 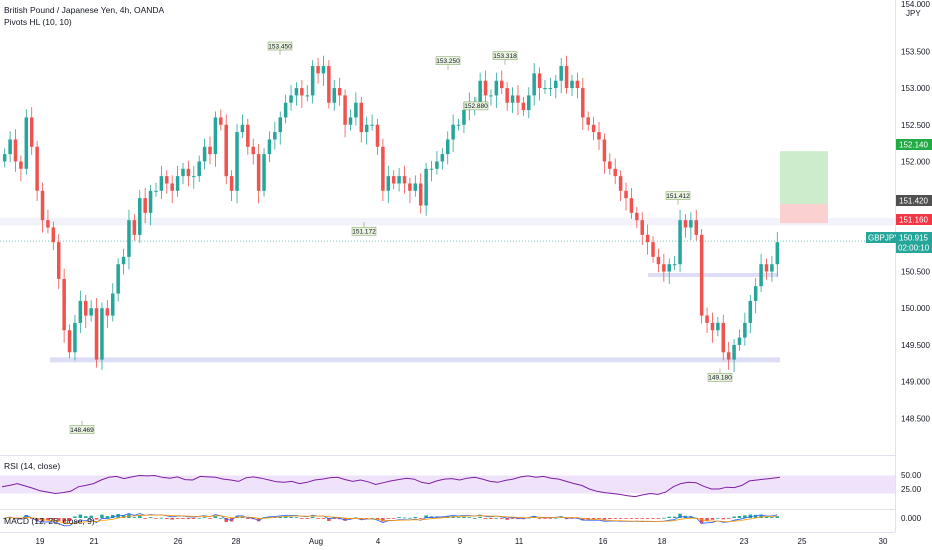 I want to click on target-tag-bg, so click(x=914, y=144).